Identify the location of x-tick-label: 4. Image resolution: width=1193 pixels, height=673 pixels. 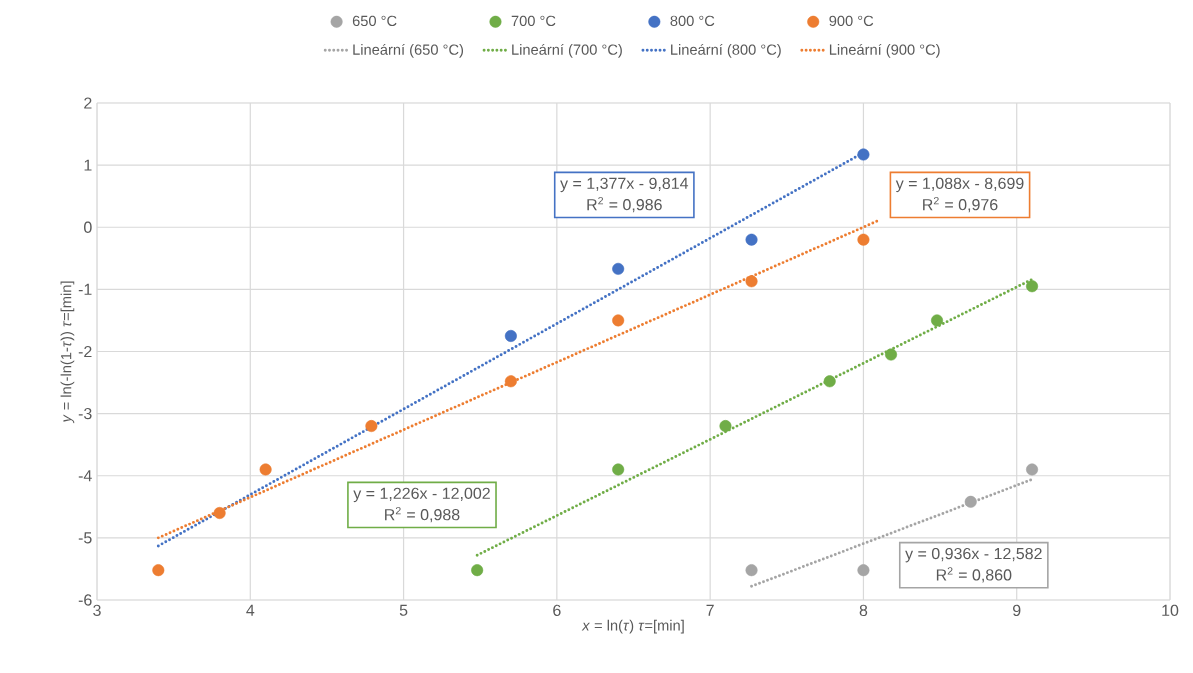
(250, 610).